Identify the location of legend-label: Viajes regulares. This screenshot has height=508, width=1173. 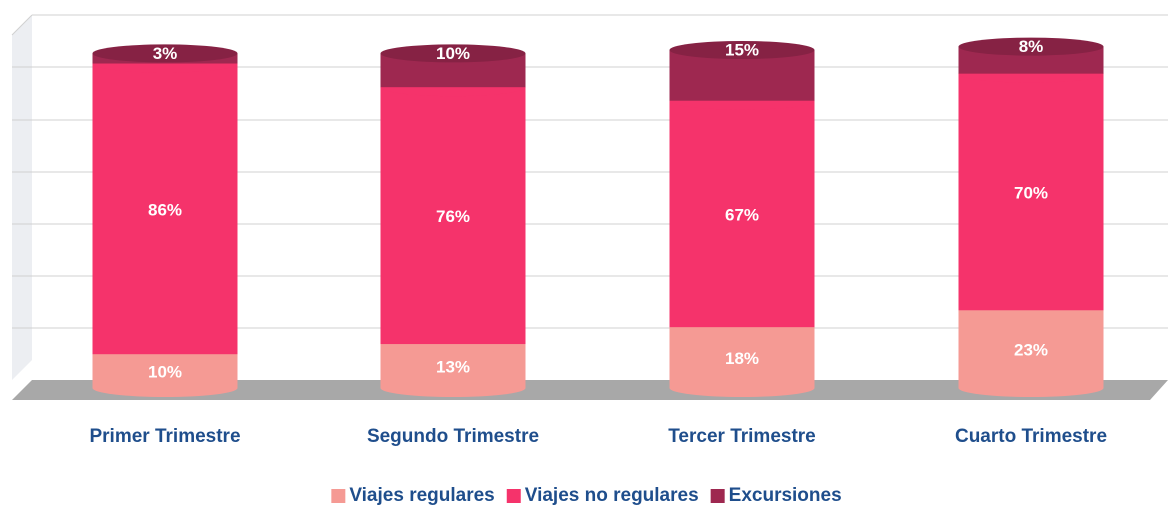
(421, 495).